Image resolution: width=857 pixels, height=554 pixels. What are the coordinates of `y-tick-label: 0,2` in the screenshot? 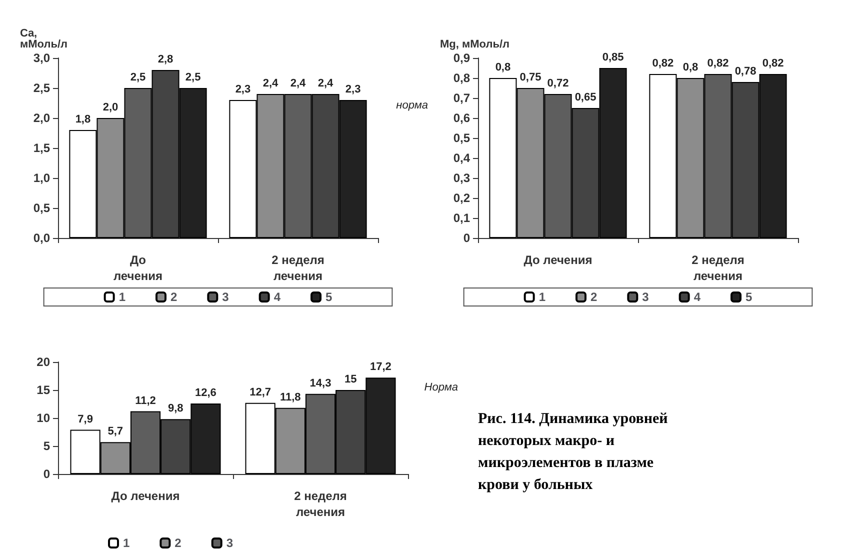 It's located at (461, 198).